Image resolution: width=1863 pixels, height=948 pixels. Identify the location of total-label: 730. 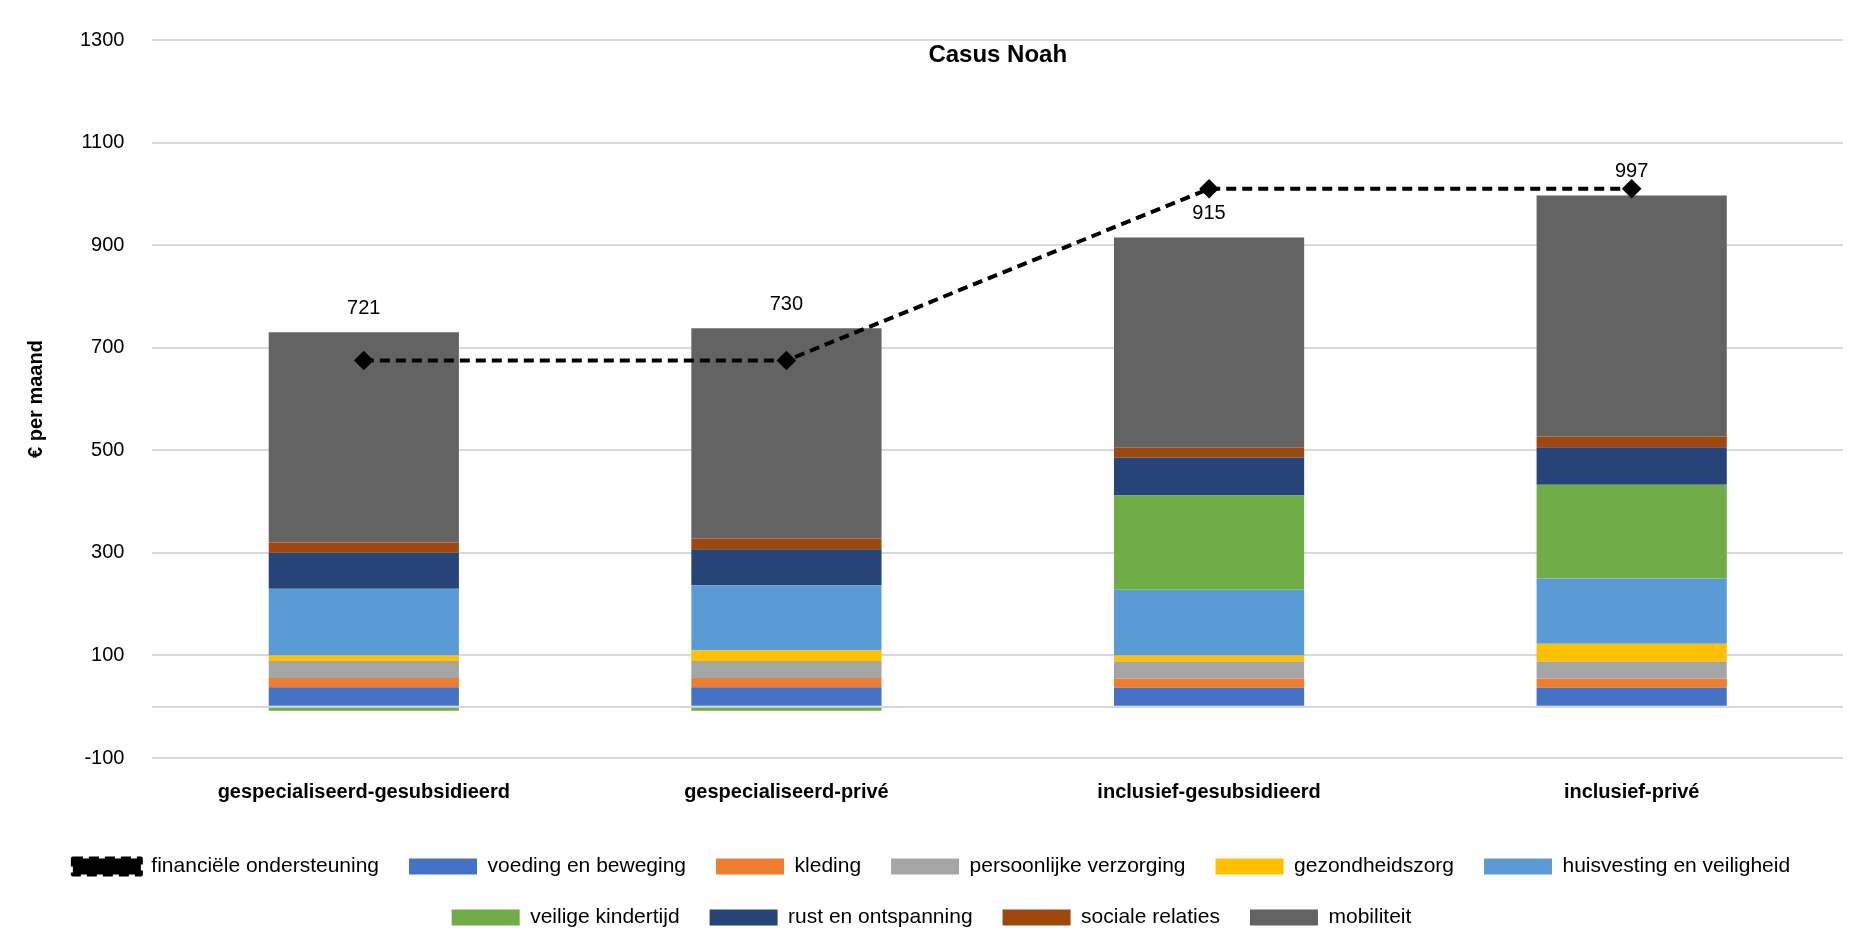
(786, 302).